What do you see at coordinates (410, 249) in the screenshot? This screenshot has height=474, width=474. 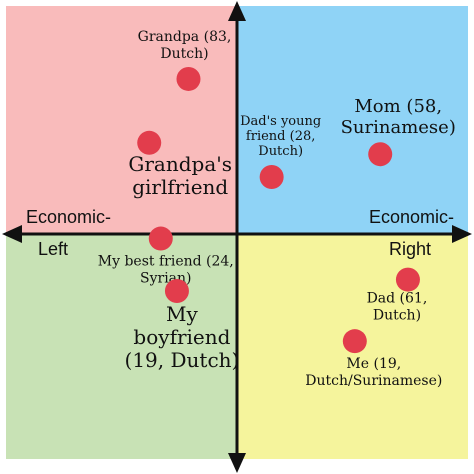 I see `axis-label-right-bottom: Right` at bounding box center [410, 249].